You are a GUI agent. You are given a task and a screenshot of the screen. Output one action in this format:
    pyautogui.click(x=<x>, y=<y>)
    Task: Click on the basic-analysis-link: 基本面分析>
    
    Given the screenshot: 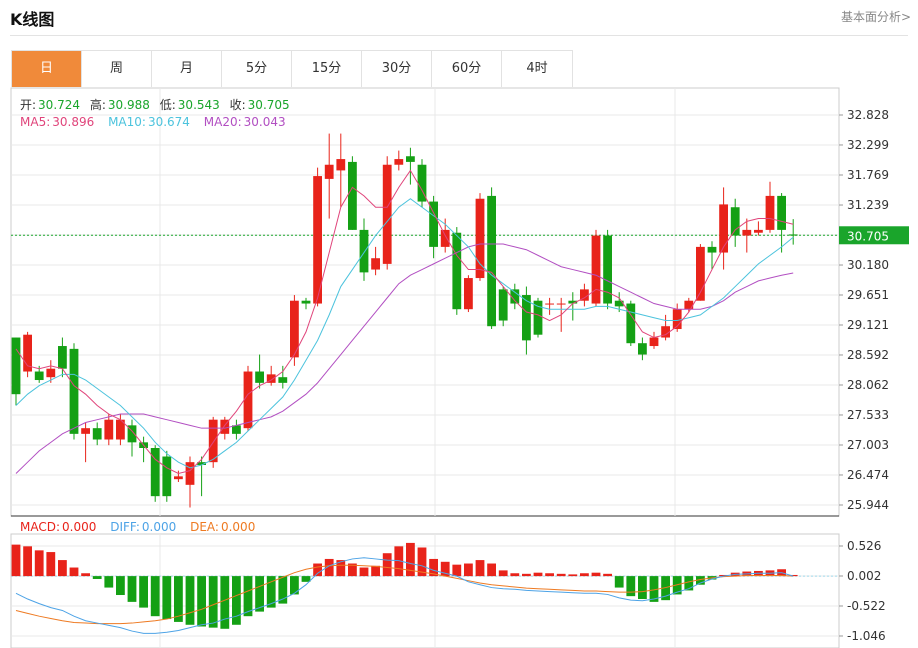 What is the action you would take?
    pyautogui.click(x=875, y=17)
    